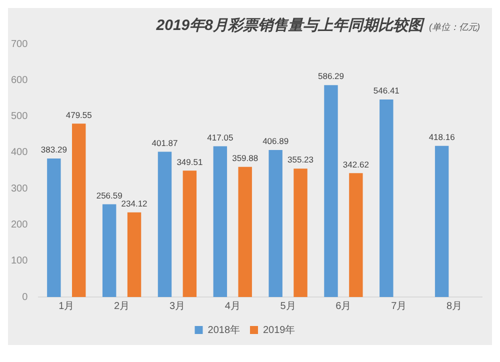 This screenshot has height=362, width=500. What do you see at coordinates (289, 25) in the screenshot?
I see `chart-title: 2019年8月彩票销售量与上年同期比较图` at bounding box center [289, 25].